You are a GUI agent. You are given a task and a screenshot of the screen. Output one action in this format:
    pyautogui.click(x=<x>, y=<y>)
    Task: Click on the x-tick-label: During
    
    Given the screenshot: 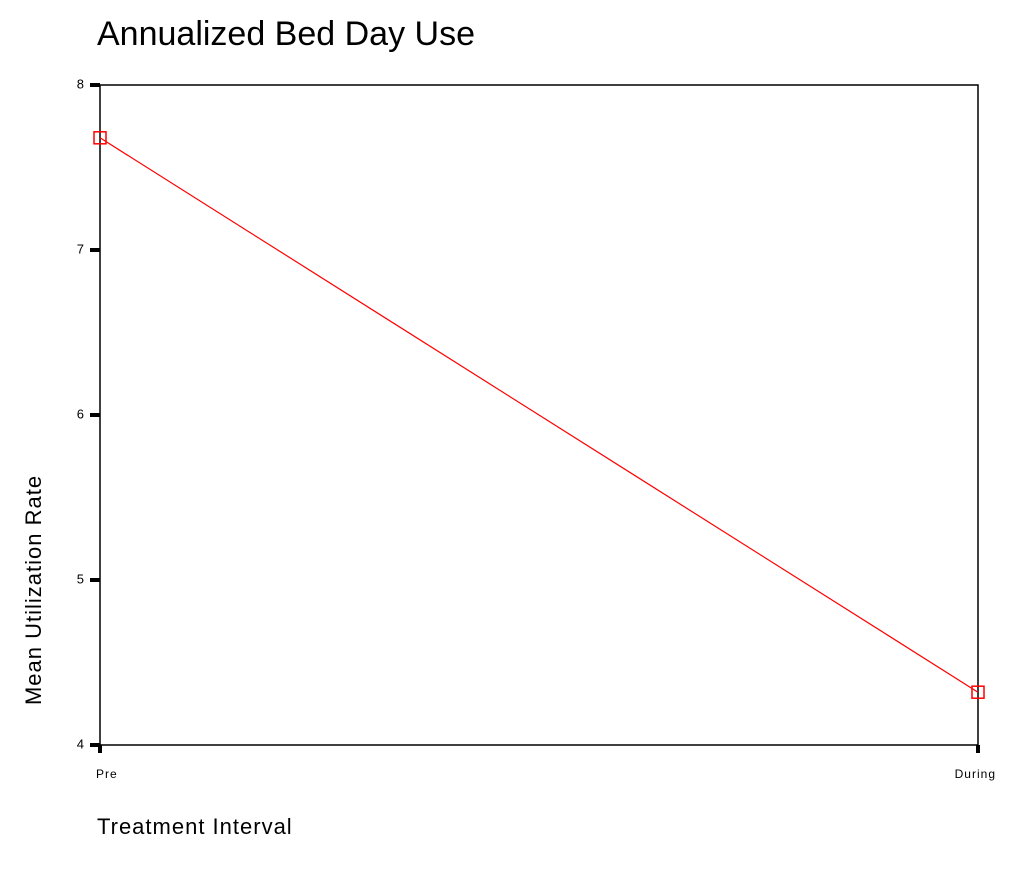 What is the action you would take?
    pyautogui.click(x=975, y=774)
    